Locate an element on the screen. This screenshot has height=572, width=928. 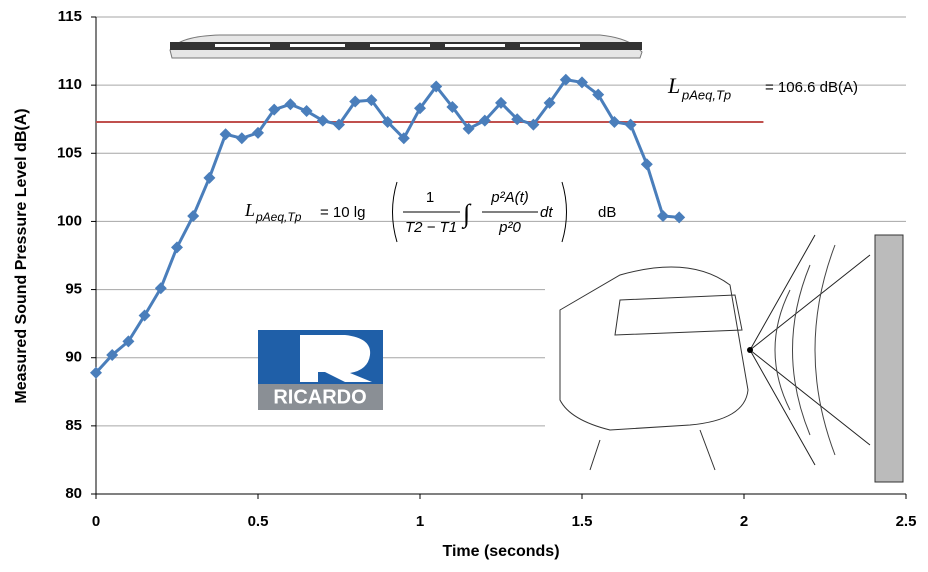
y-tick-label: 80 is located at coordinates (73, 493).